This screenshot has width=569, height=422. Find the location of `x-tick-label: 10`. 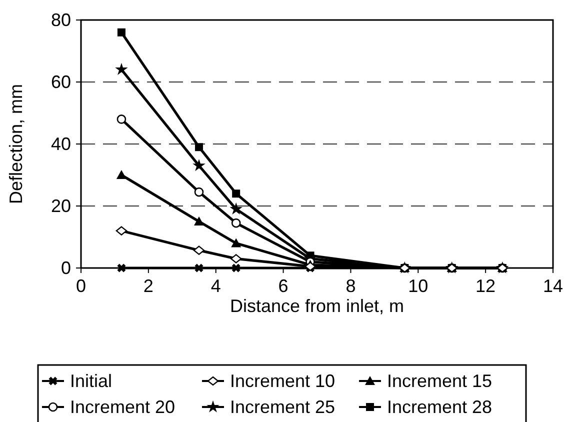

x-tick-label: 10 is located at coordinates (418, 286).